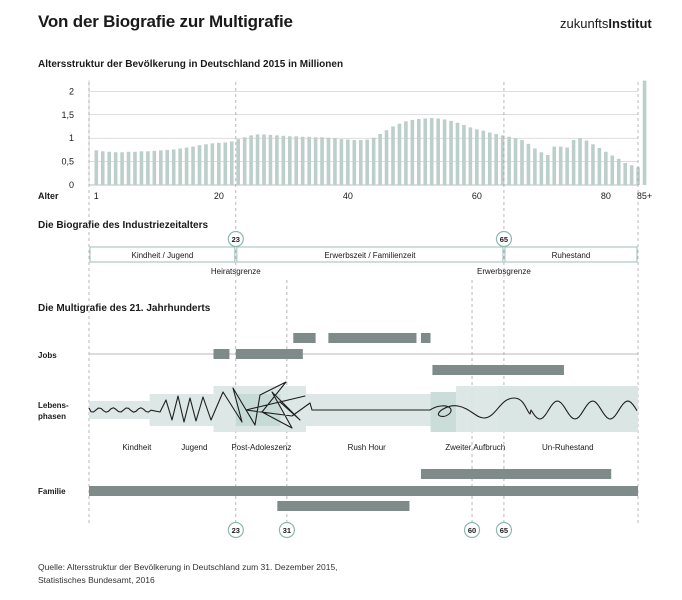 The width and height of the screenshot is (682, 600). What do you see at coordinates (219, 196) in the screenshot?
I see `x-tick-label: 20` at bounding box center [219, 196].